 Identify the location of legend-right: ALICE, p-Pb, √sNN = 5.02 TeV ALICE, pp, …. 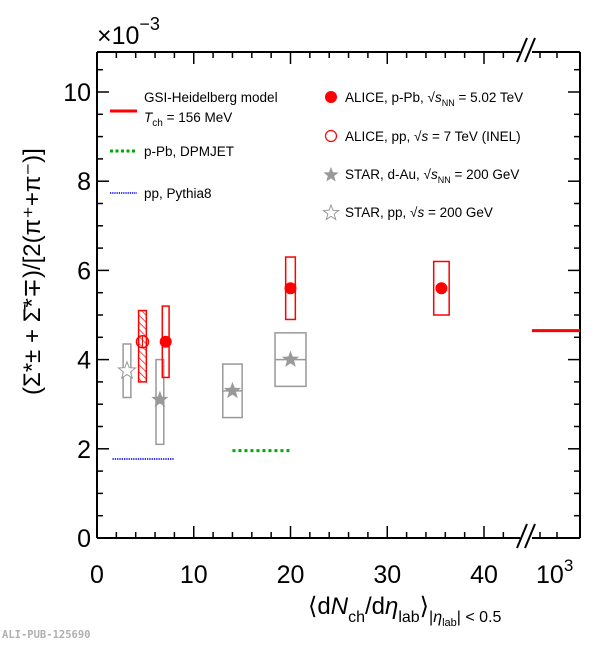
(422, 155).